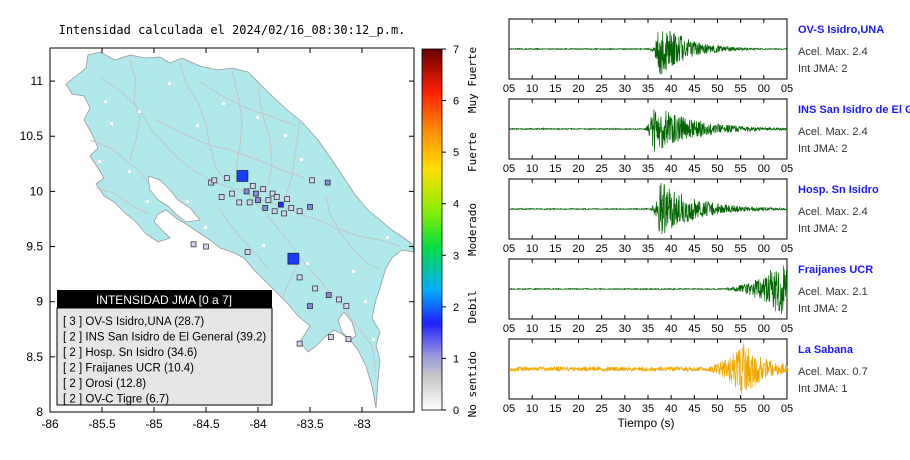  I want to click on gulf-nicoya, so click(174, 199).